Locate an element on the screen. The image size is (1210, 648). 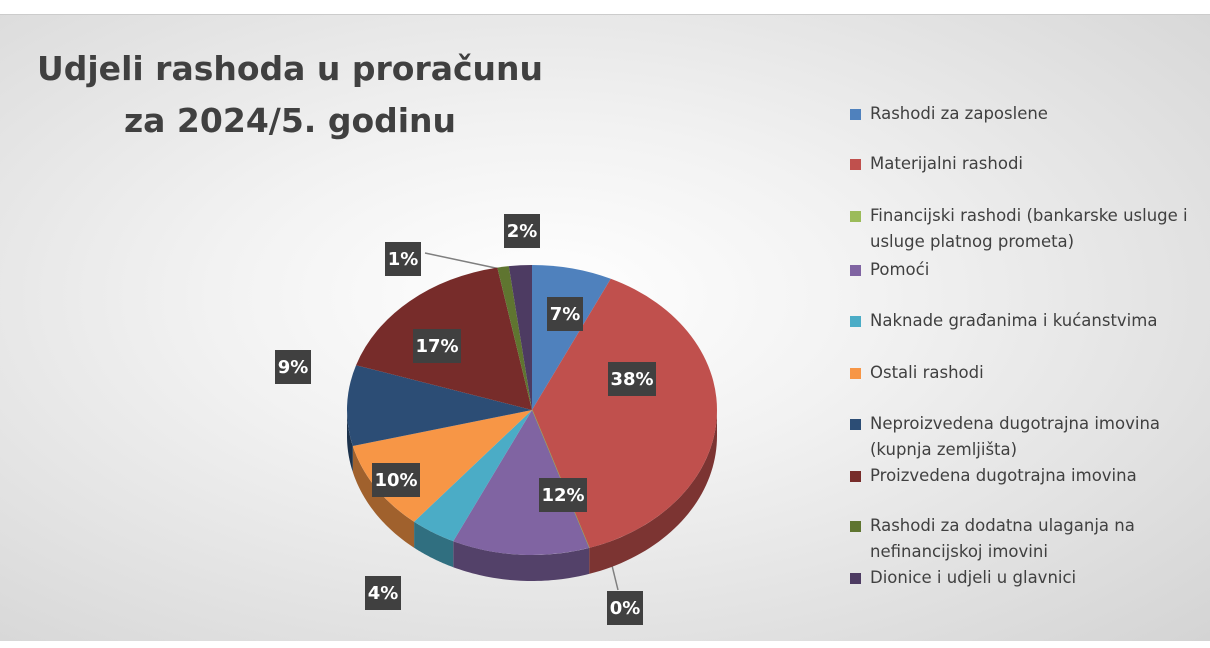
legend-label: Rashodi za zaposlene is located at coordinates (959, 113).